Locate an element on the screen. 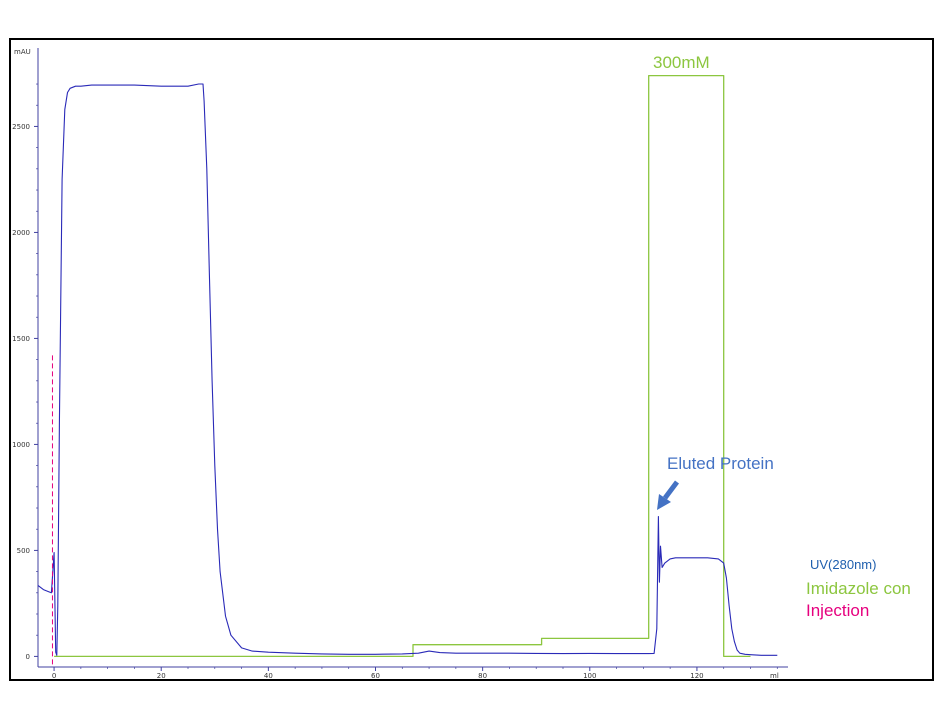 This screenshot has width=945, height=720. x-tick-label: 40 is located at coordinates (268, 676).